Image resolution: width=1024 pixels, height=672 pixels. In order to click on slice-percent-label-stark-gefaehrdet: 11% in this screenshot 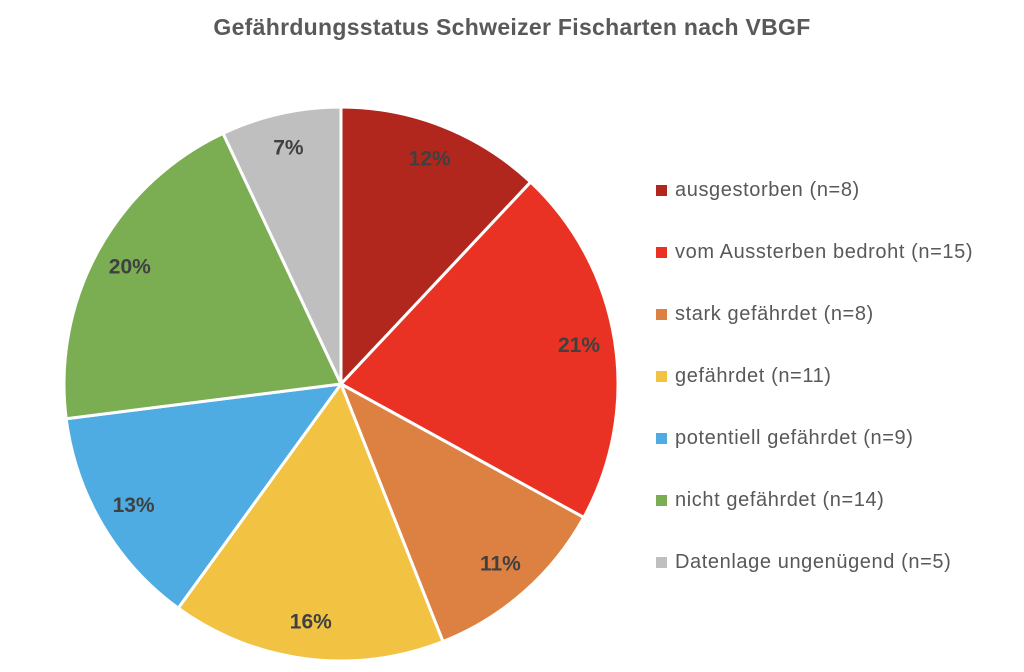, I will do `click(500, 563)`.